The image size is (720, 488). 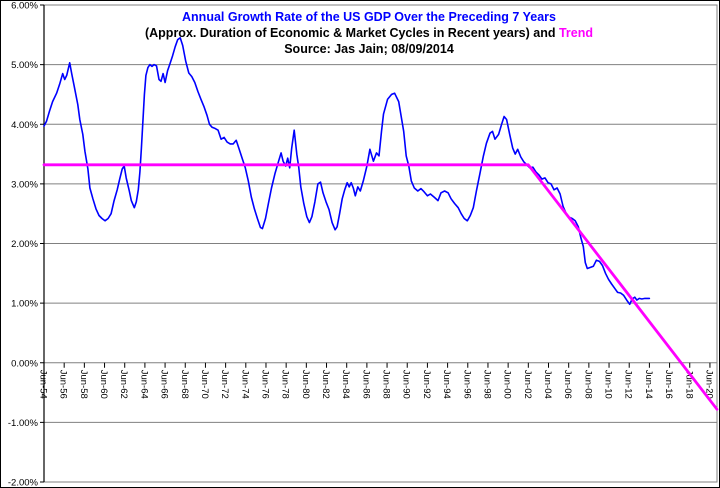 What do you see at coordinates (184, 384) in the screenshot?
I see `x-tick-label: Jun-68` at bounding box center [184, 384].